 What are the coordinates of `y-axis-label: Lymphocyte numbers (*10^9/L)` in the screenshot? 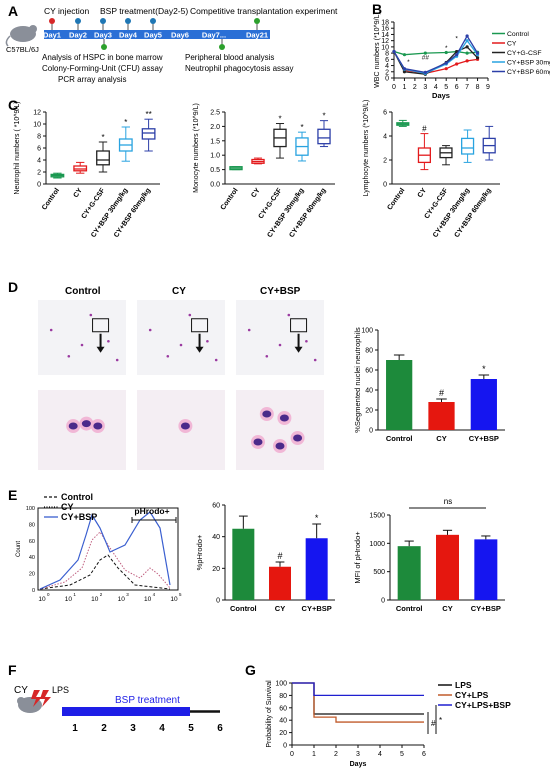 It's located at (366, 148).